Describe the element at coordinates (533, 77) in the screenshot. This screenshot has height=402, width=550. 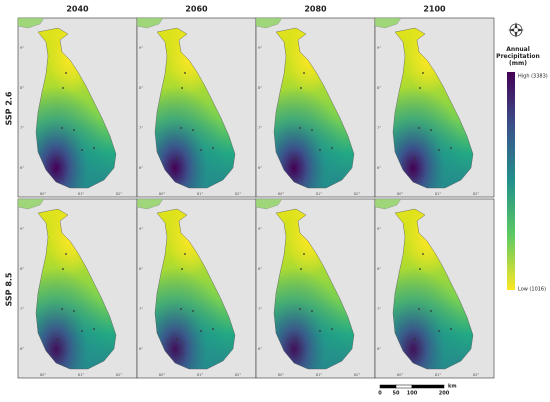
I see `legend-high: High (3383)` at that location.